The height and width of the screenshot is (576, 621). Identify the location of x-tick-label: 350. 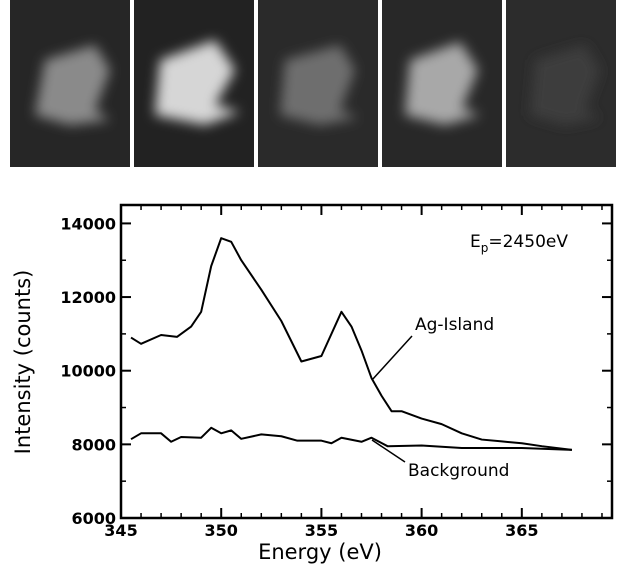
(221, 530).